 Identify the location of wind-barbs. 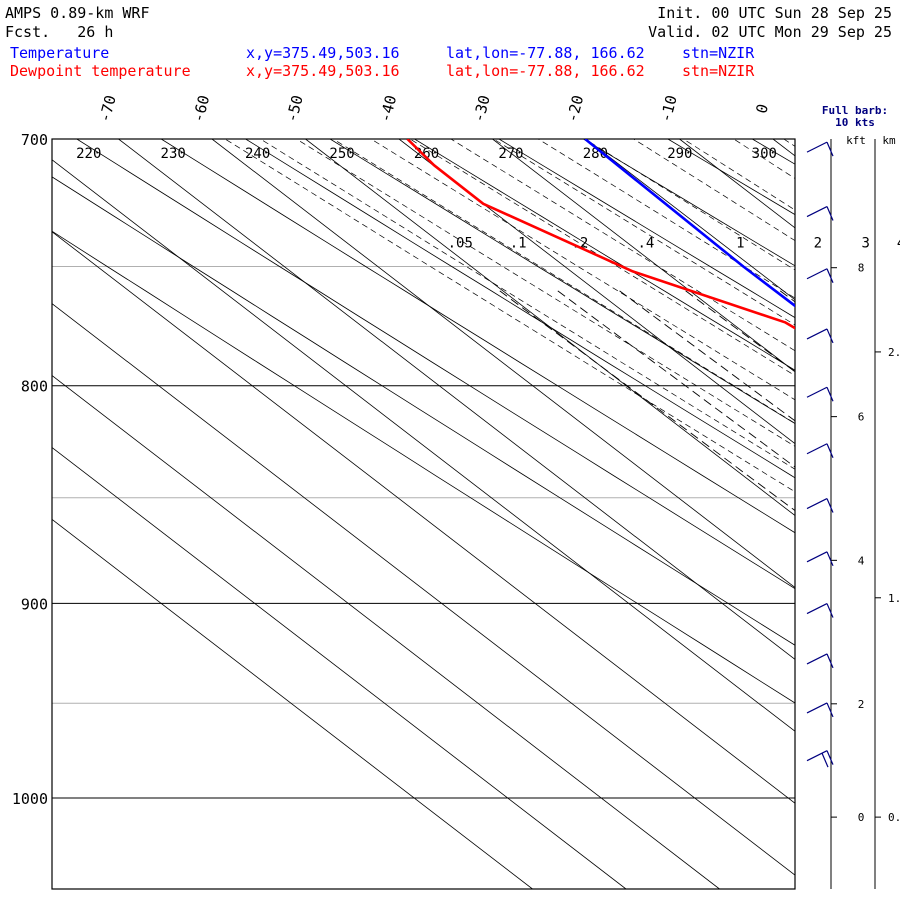
(820, 454).